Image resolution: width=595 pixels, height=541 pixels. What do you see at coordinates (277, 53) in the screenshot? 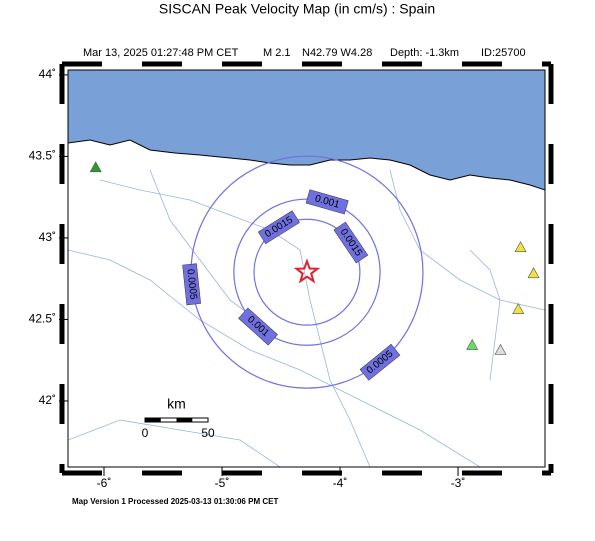
I see `subtitle-magnitude: M 2.1` at bounding box center [277, 53].